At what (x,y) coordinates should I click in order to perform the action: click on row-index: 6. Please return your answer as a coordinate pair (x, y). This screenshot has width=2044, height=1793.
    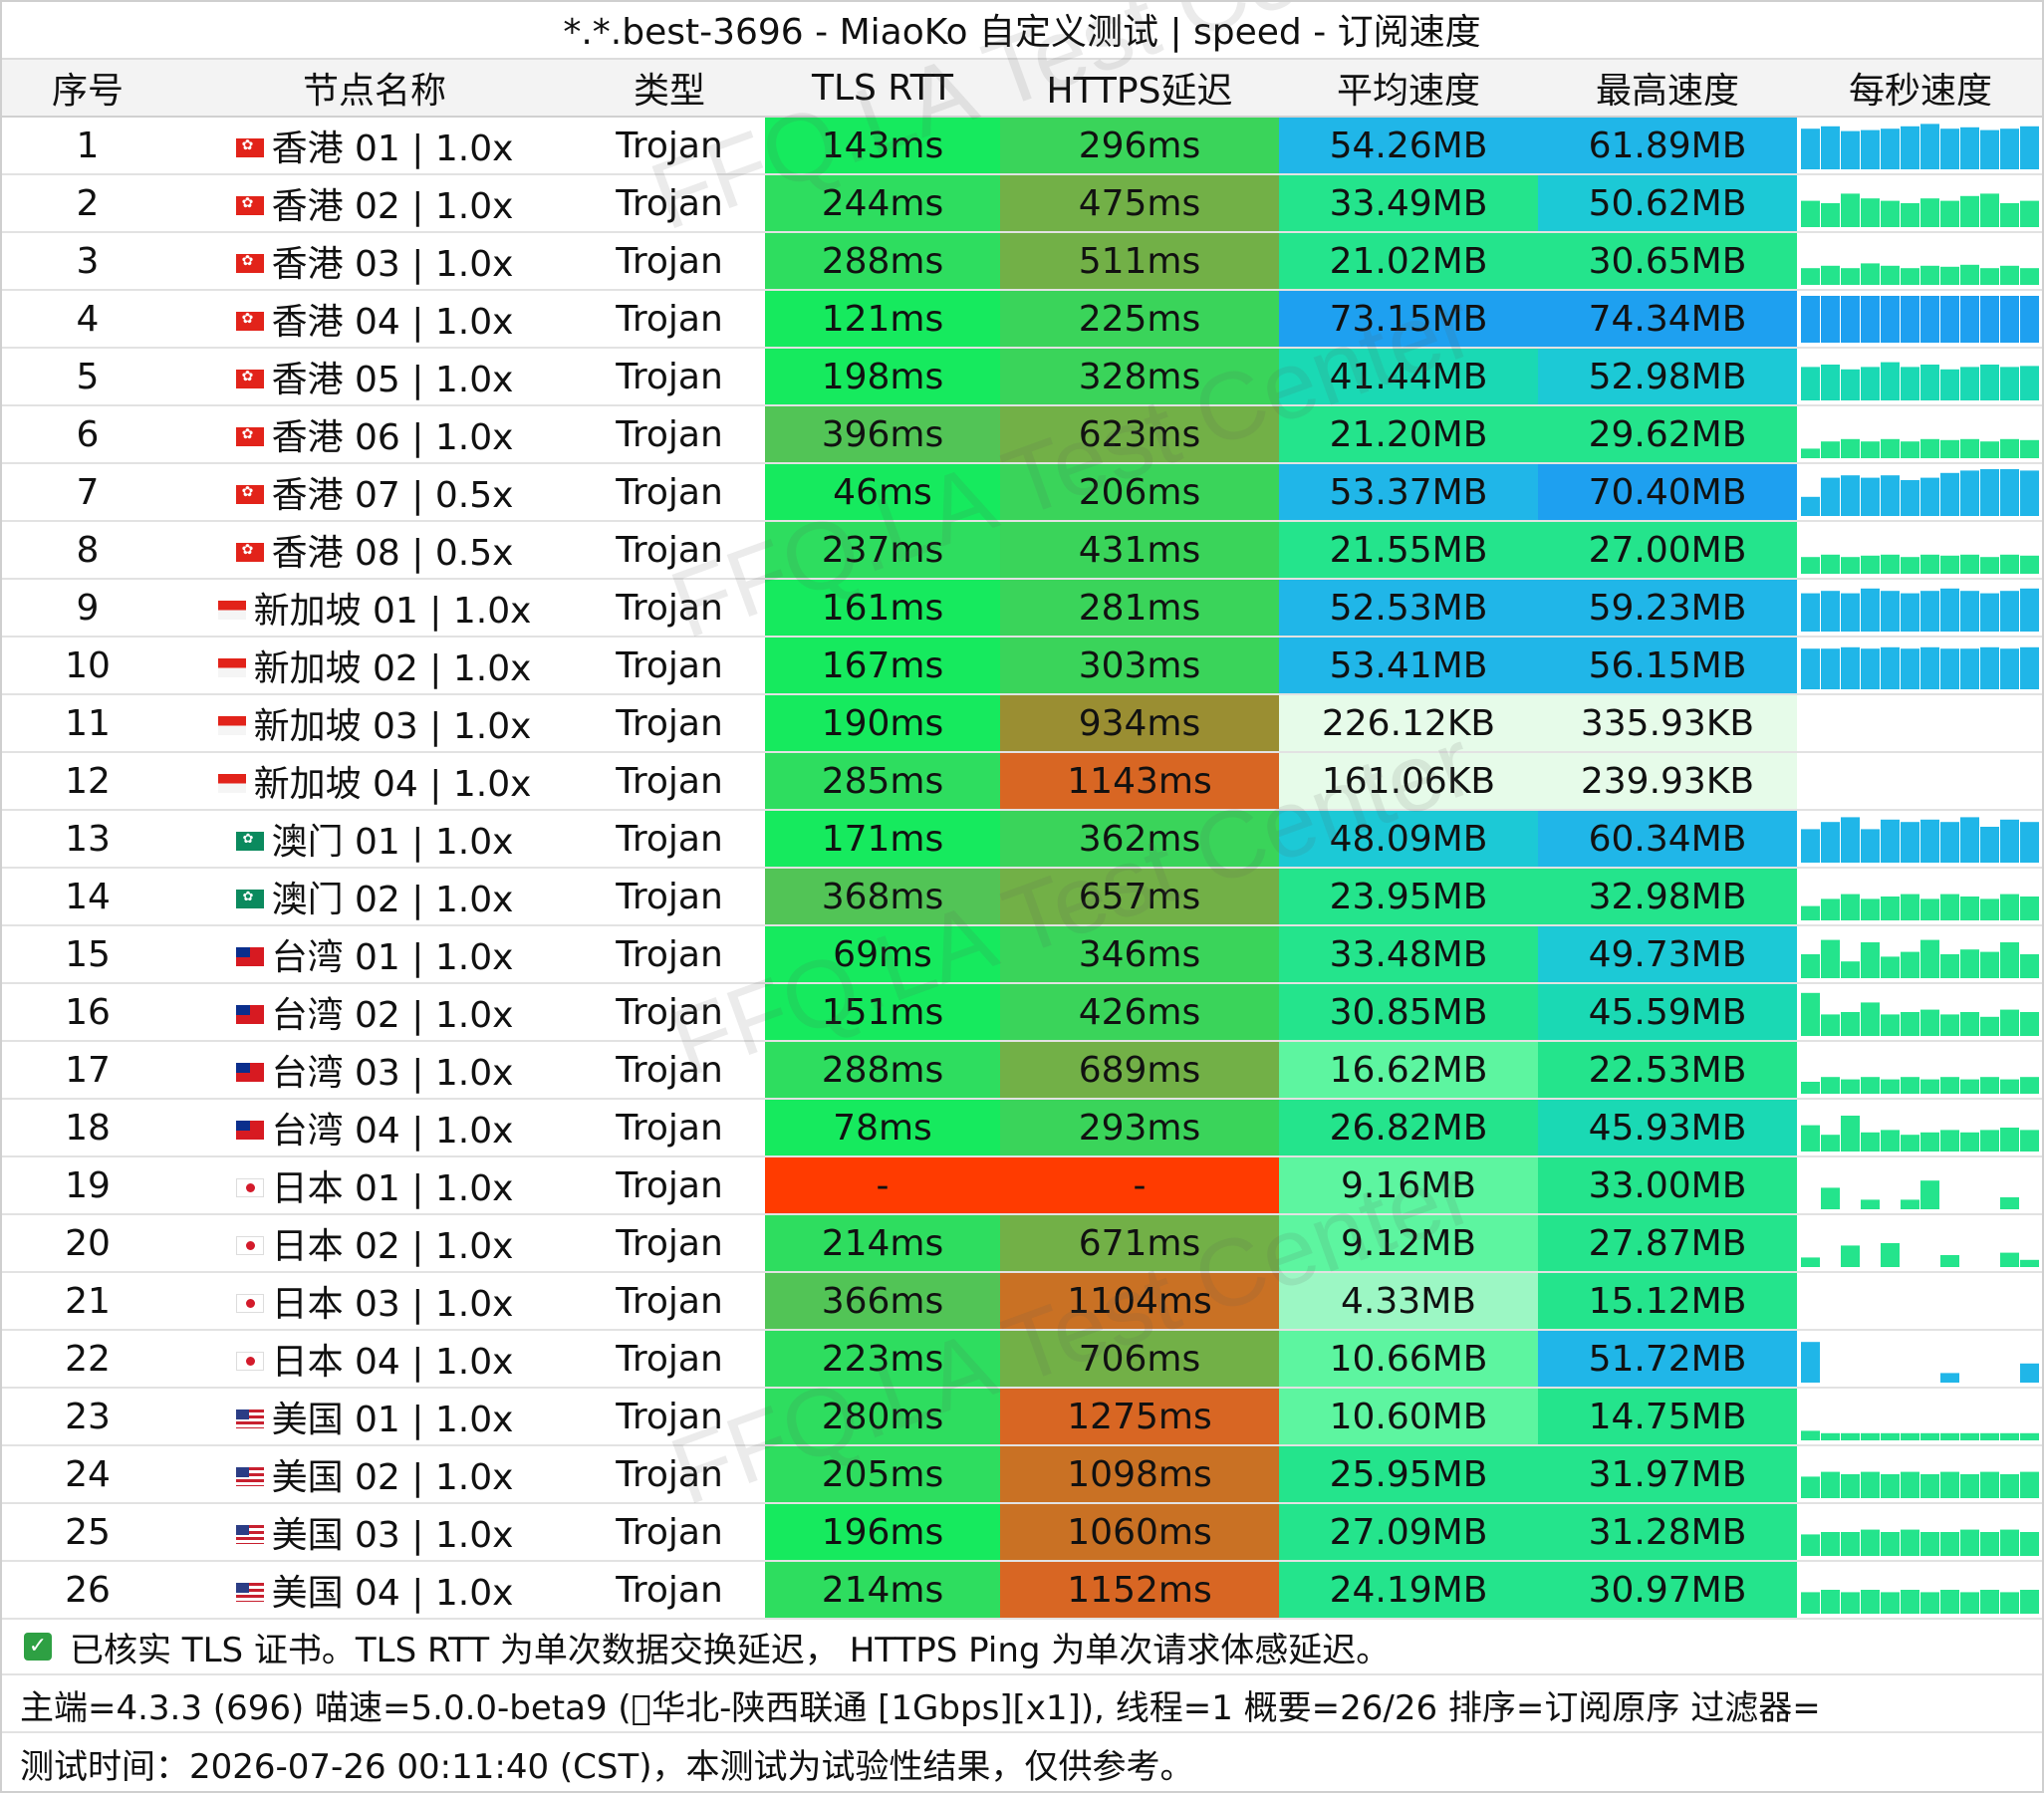
    Looking at the image, I should click on (87, 434).